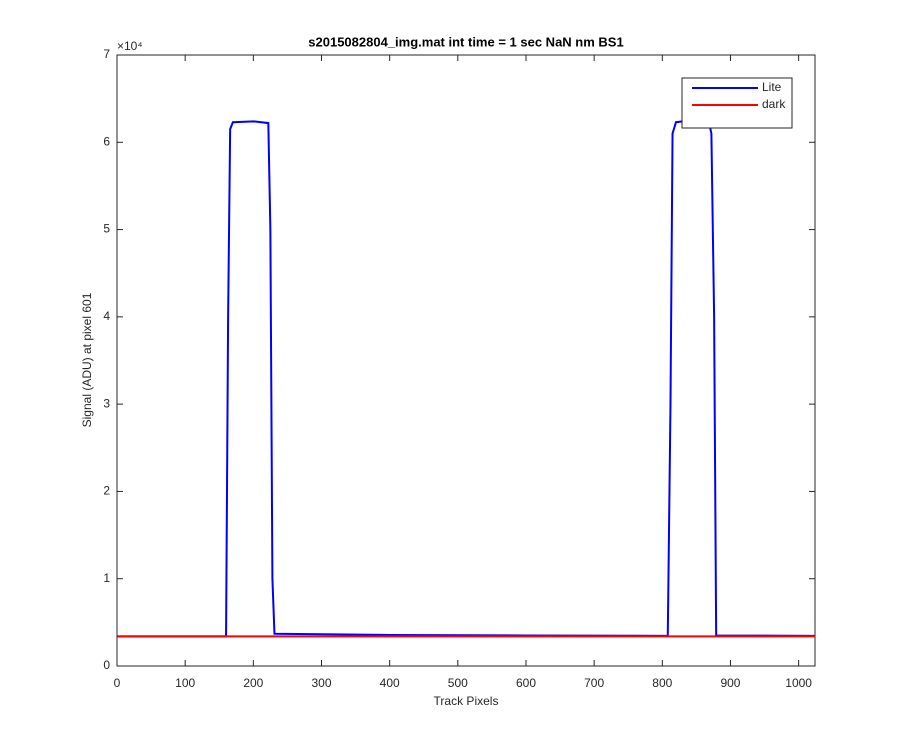 This screenshot has height=750, width=900. Describe the element at coordinates (253, 683) in the screenshot. I see `x-tick-label: 200` at that location.